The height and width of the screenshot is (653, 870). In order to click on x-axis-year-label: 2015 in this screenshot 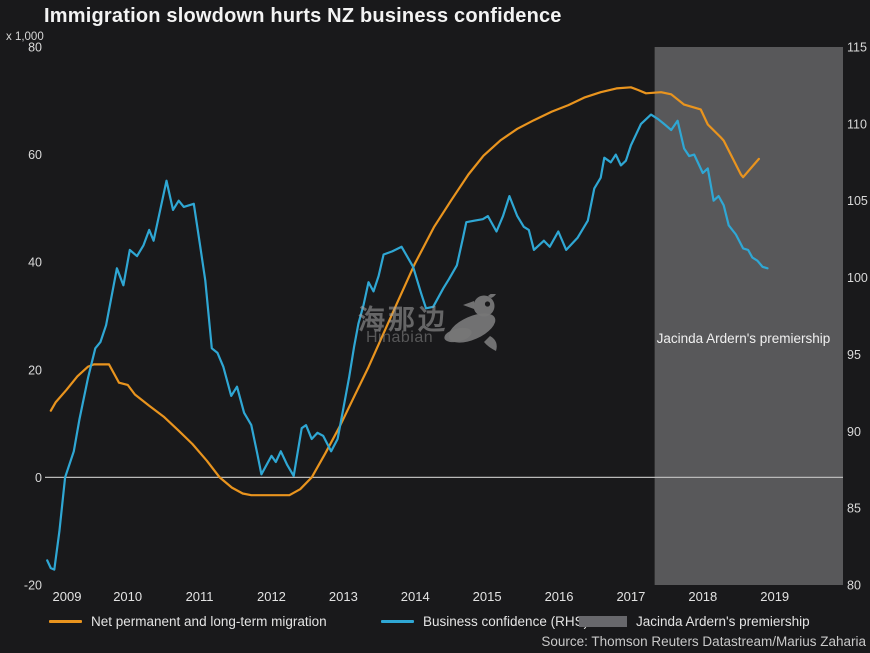, I will do `click(487, 596)`.